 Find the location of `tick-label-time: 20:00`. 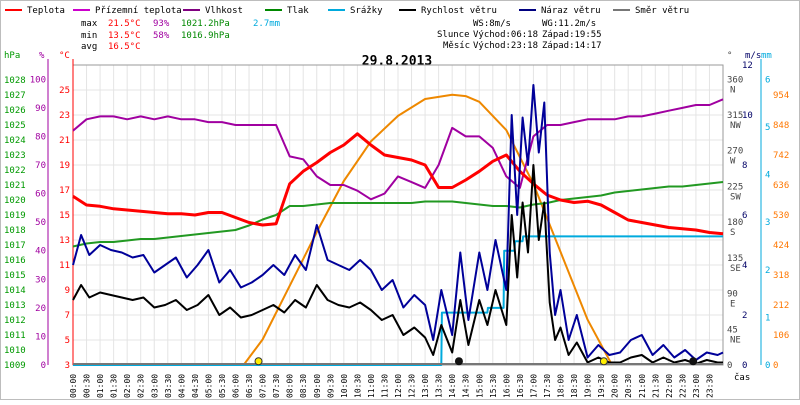

tick-label-time: 20:00 is located at coordinates (615, 386).